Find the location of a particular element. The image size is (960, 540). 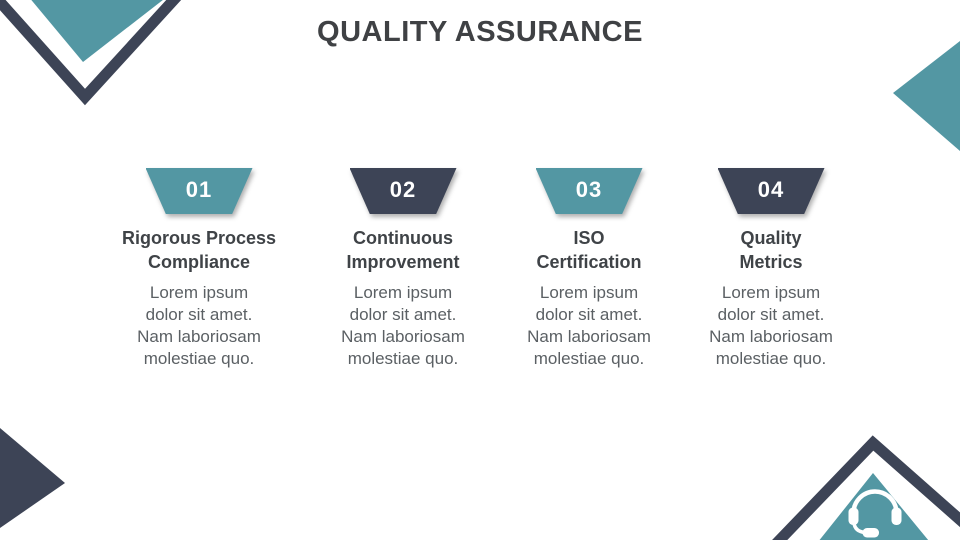

headset-mic is located at coordinates (870, 533).